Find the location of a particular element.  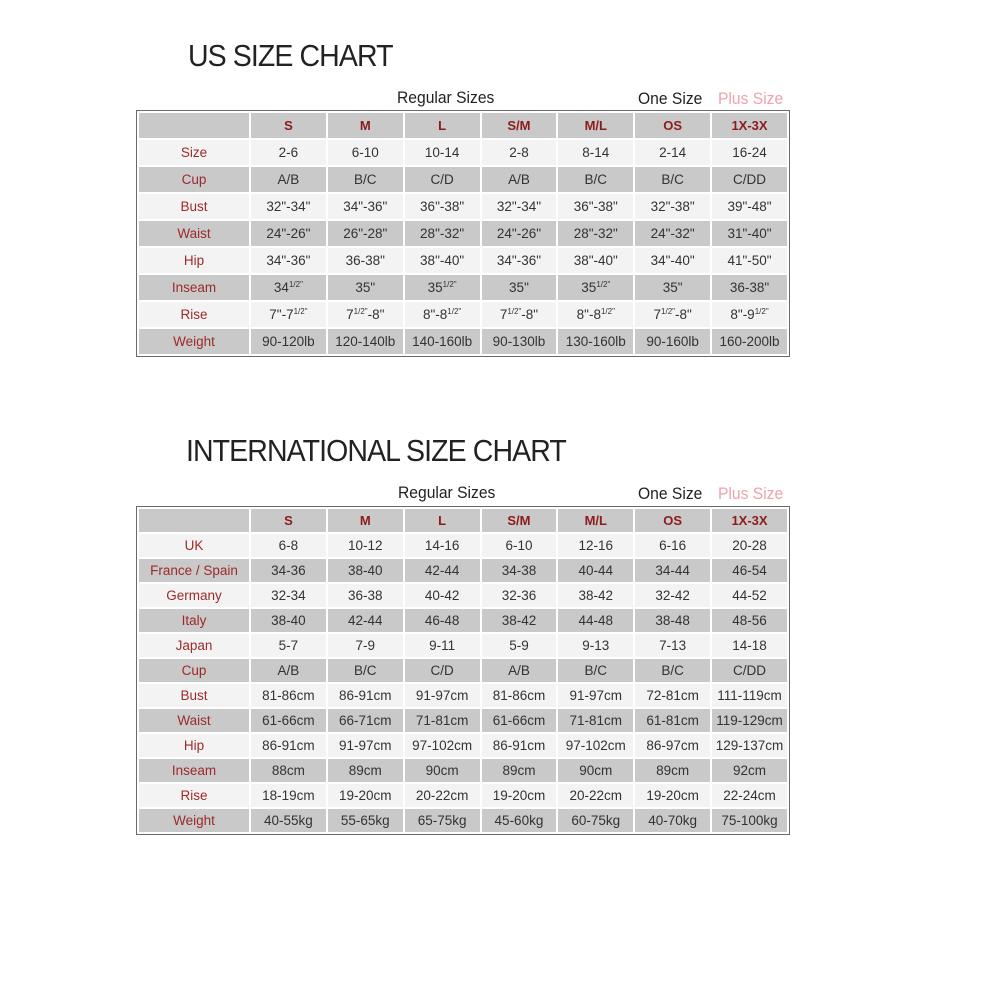

table-cell: 129-137cm is located at coordinates (749, 745).